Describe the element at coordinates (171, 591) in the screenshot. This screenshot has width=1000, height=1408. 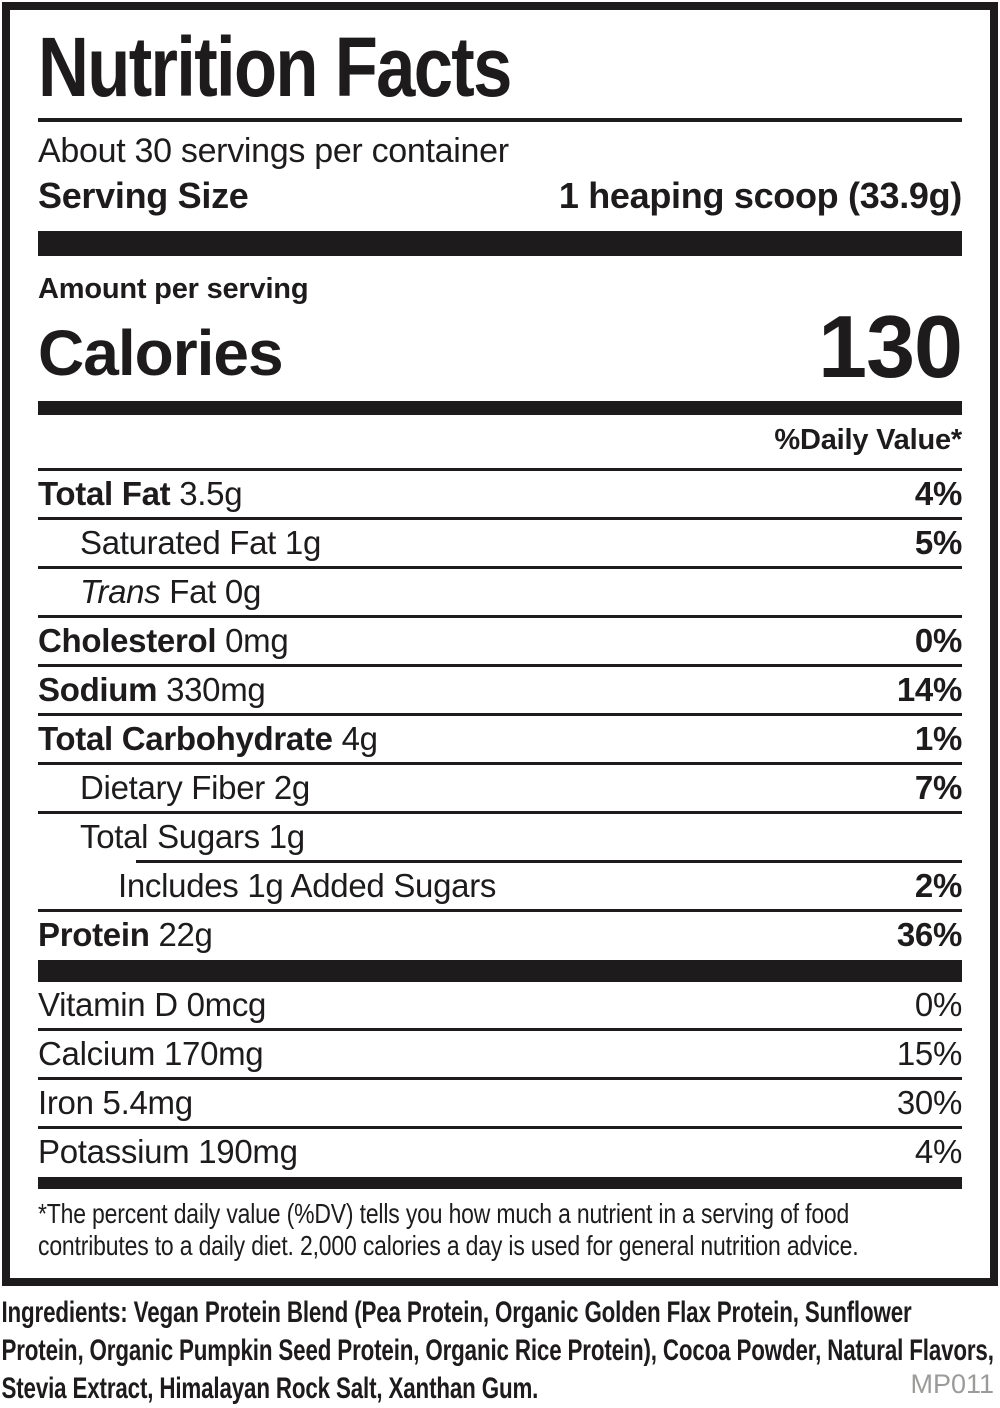
I see `nutrient-name: Trans Fat 0g` at that location.